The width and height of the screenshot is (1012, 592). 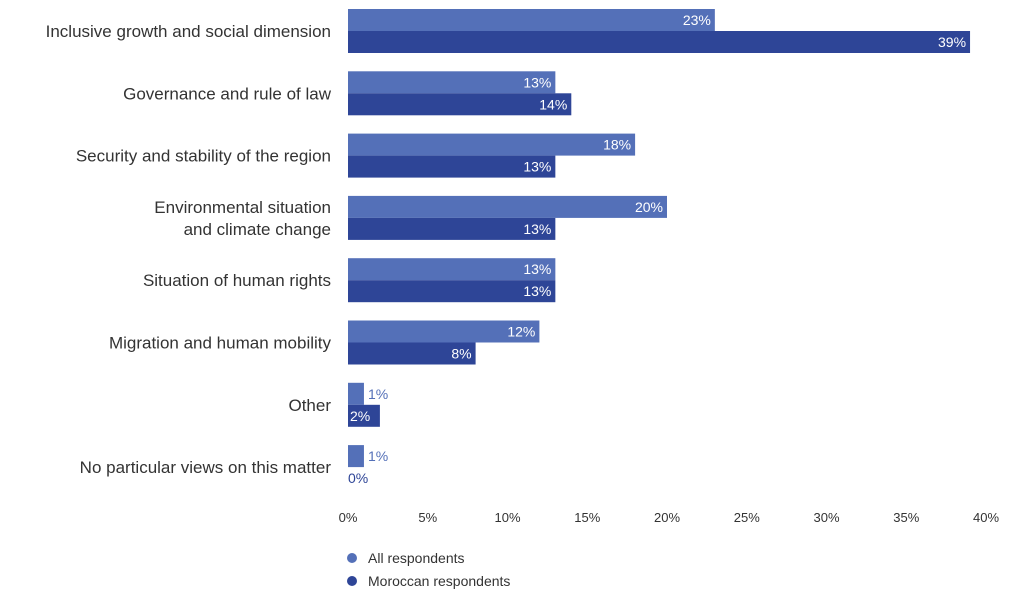 I want to click on category-label: Inclusive growth and social dimension, so click(x=188, y=31).